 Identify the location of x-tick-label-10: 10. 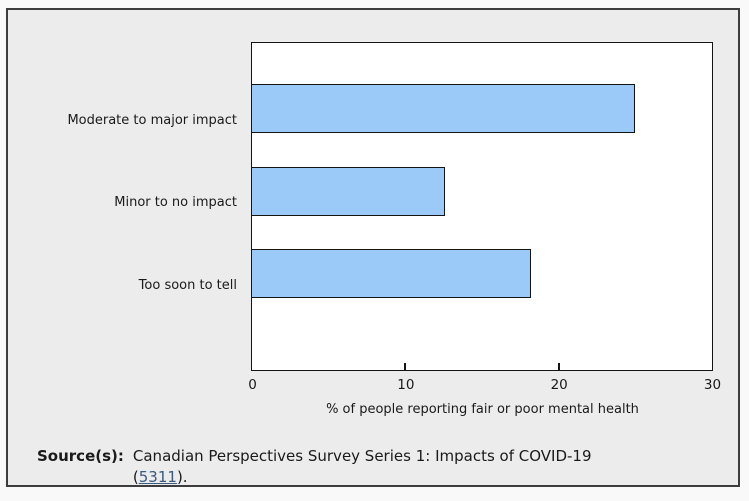
(406, 385).